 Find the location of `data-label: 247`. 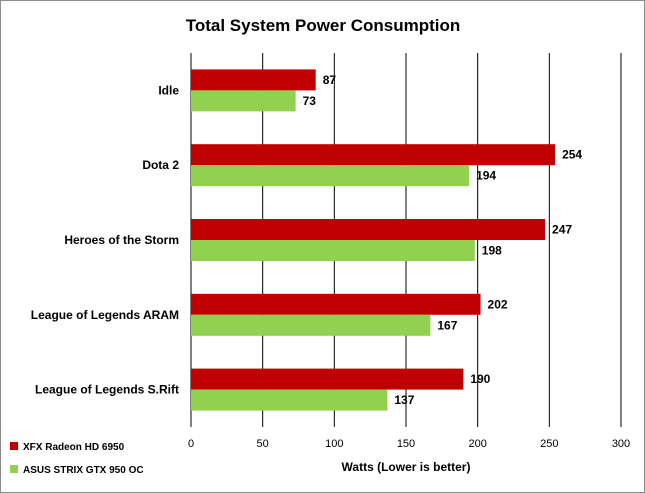

data-label: 247 is located at coordinates (562, 230).